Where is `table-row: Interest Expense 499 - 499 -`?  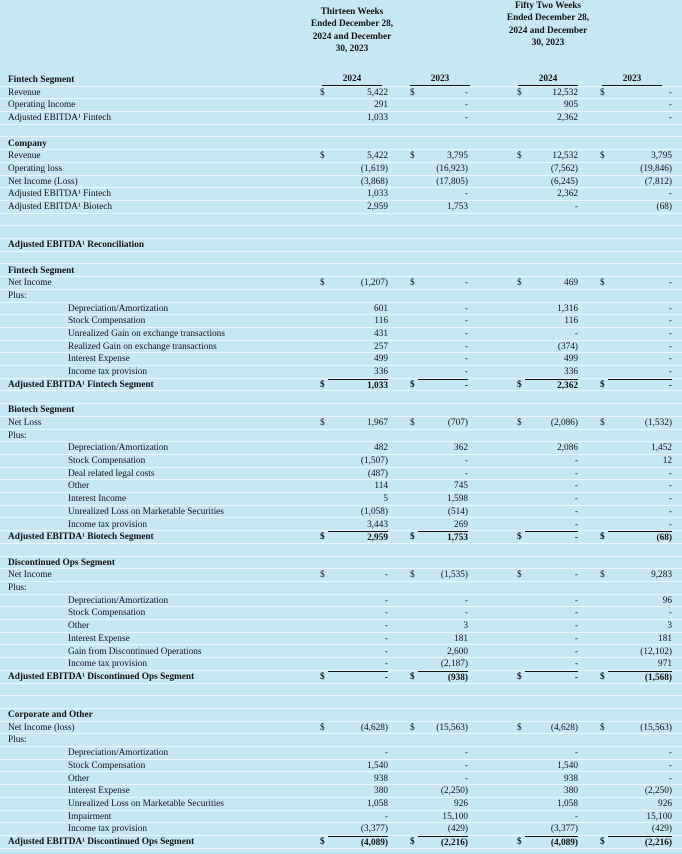
table-row: Interest Expense 499 - 499 - is located at coordinates (341, 360).